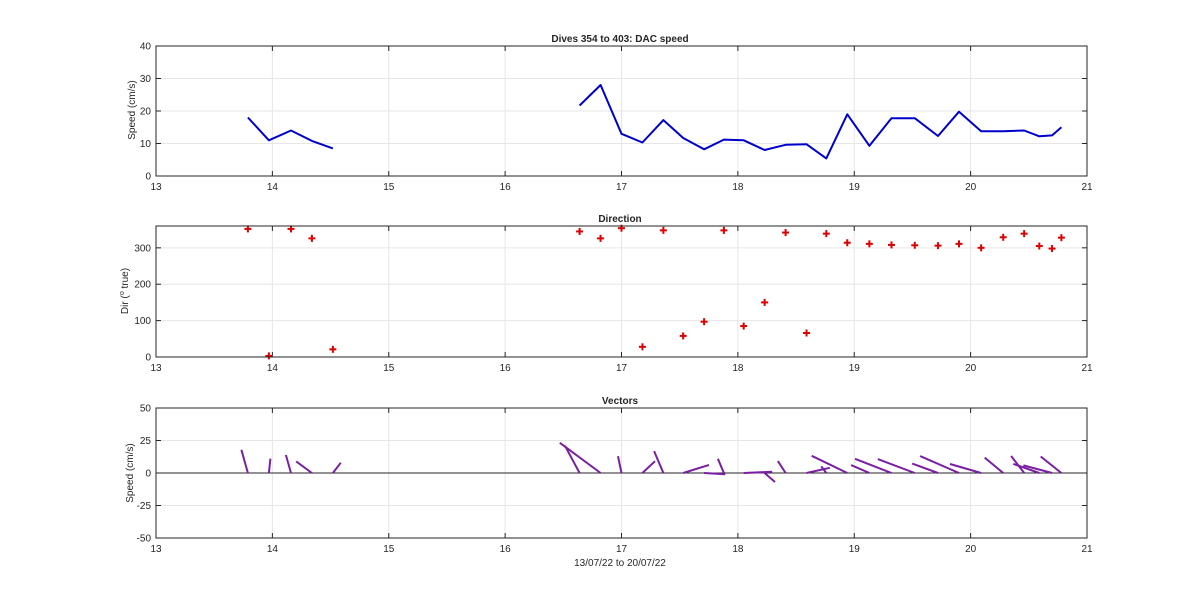 The height and width of the screenshot is (605, 1200). What do you see at coordinates (146, 409) in the screenshot?
I see `y-tick-label: 50` at bounding box center [146, 409].